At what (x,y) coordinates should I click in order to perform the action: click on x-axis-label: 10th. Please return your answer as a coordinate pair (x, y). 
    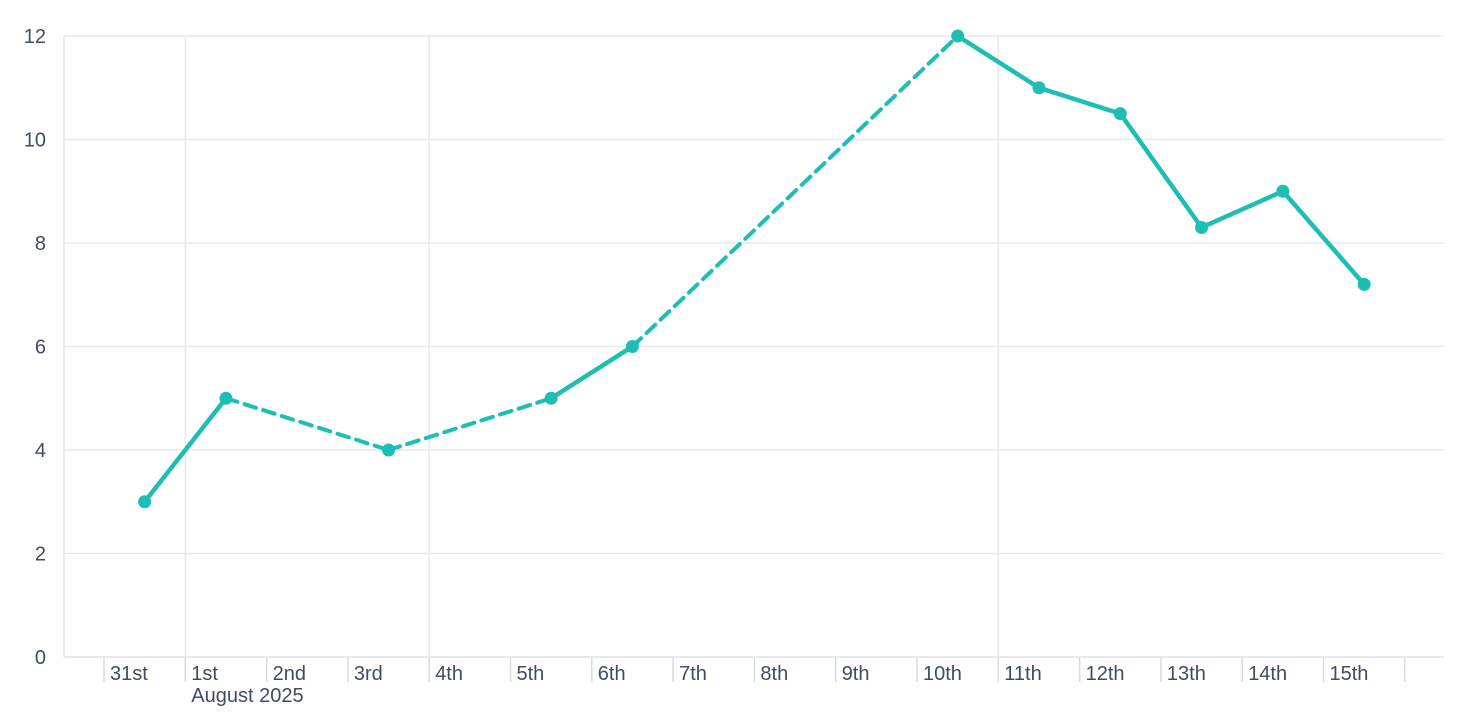
    Looking at the image, I should click on (942, 674).